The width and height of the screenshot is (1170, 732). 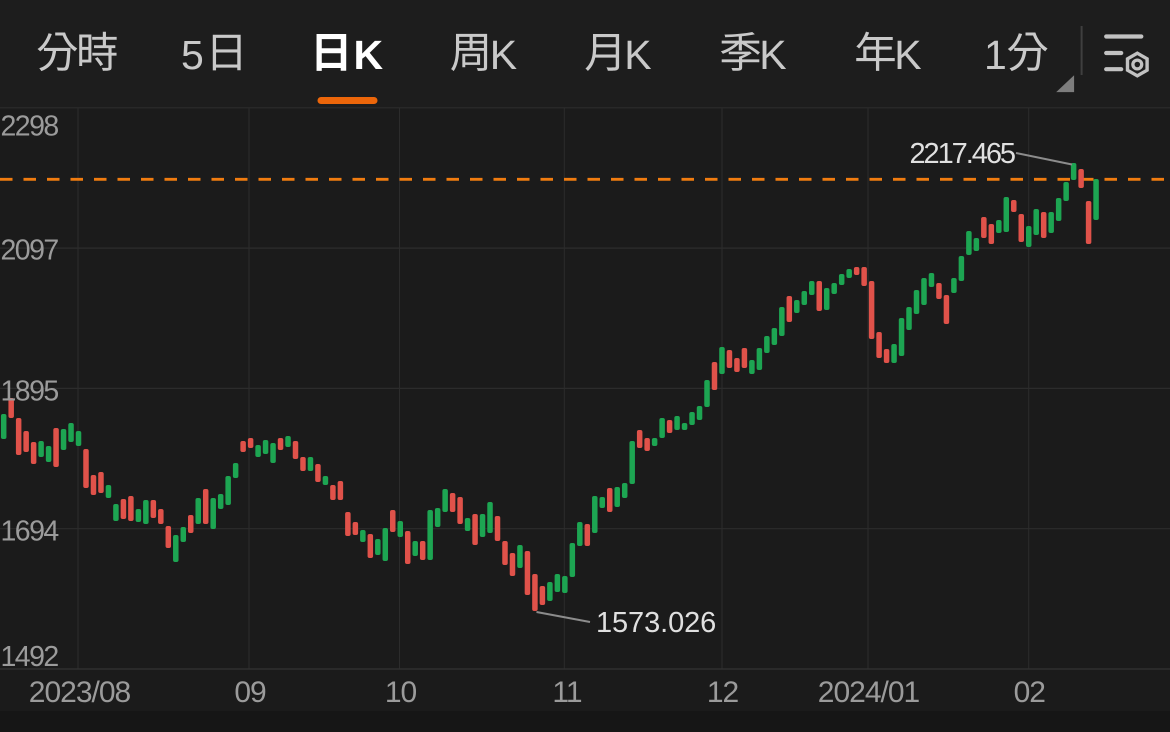 What do you see at coordinates (30, 392) in the screenshot?
I see `svg-text: 1895` at bounding box center [30, 392].